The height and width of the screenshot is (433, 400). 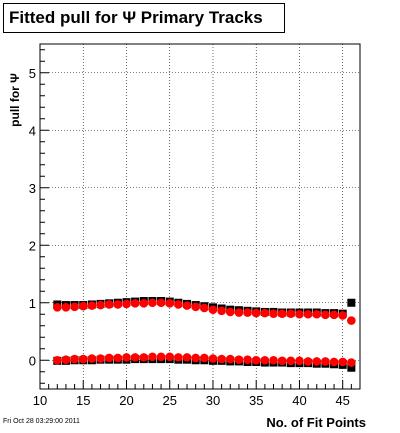 What do you see at coordinates (342, 400) in the screenshot?
I see `x-tick-label: 45` at bounding box center [342, 400].